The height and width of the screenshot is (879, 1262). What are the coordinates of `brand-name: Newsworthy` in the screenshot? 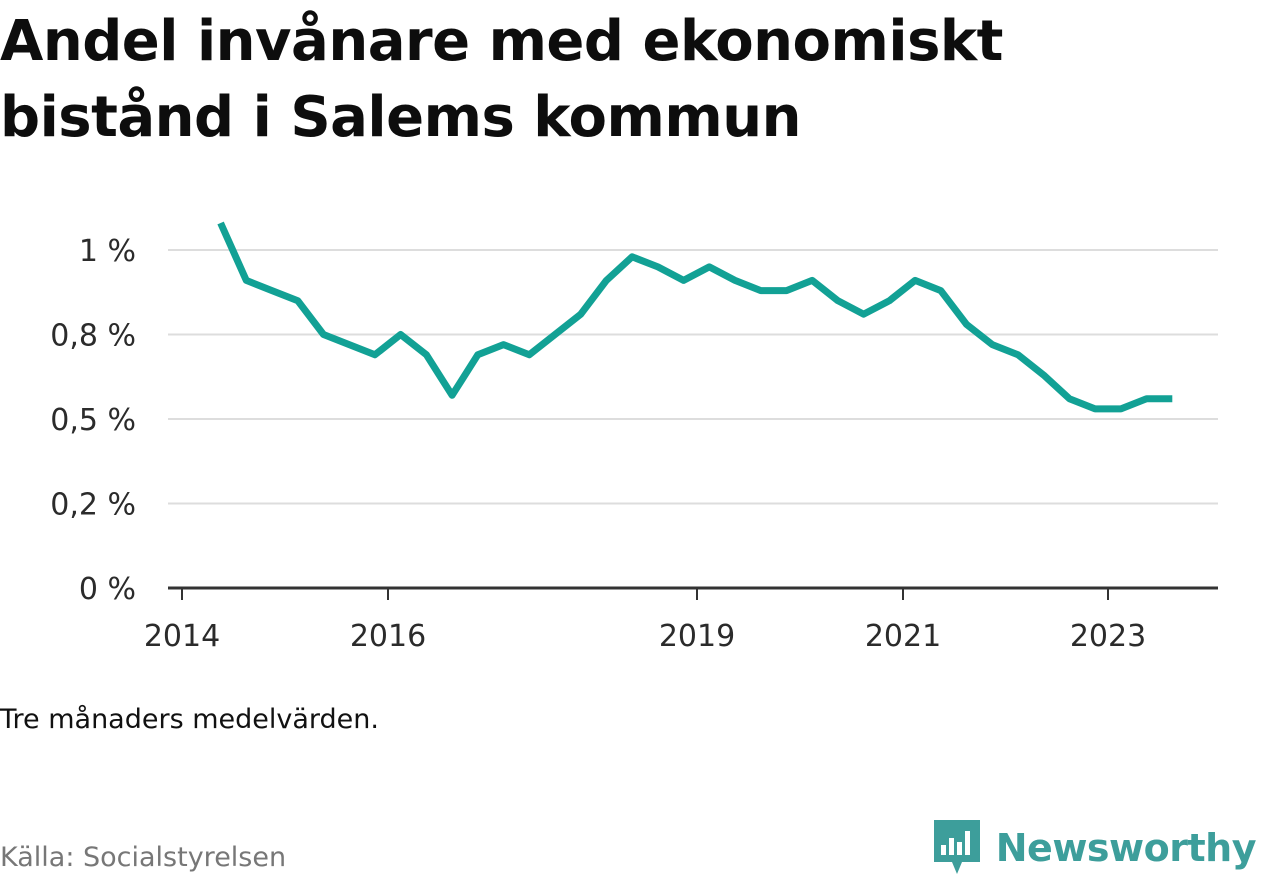 It's located at (1126, 848).